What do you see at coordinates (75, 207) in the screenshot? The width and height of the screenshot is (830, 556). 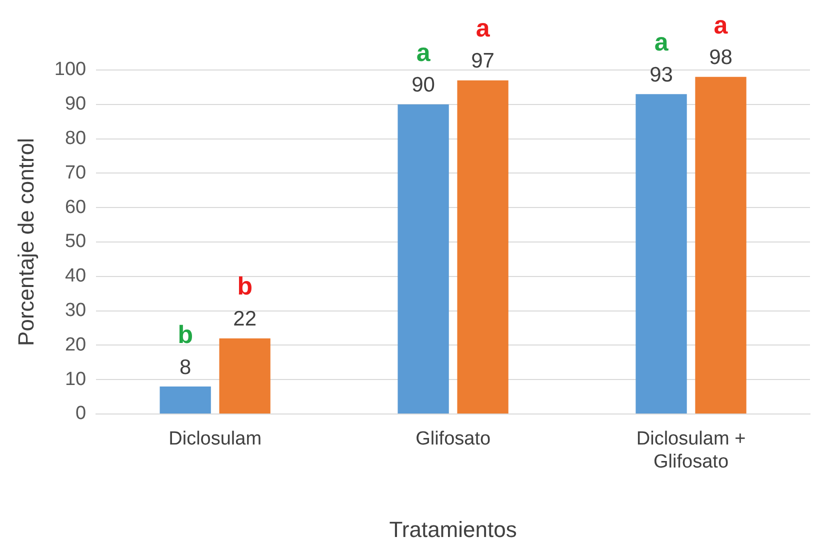 I see `y-tick-label: 60` at bounding box center [75, 207].